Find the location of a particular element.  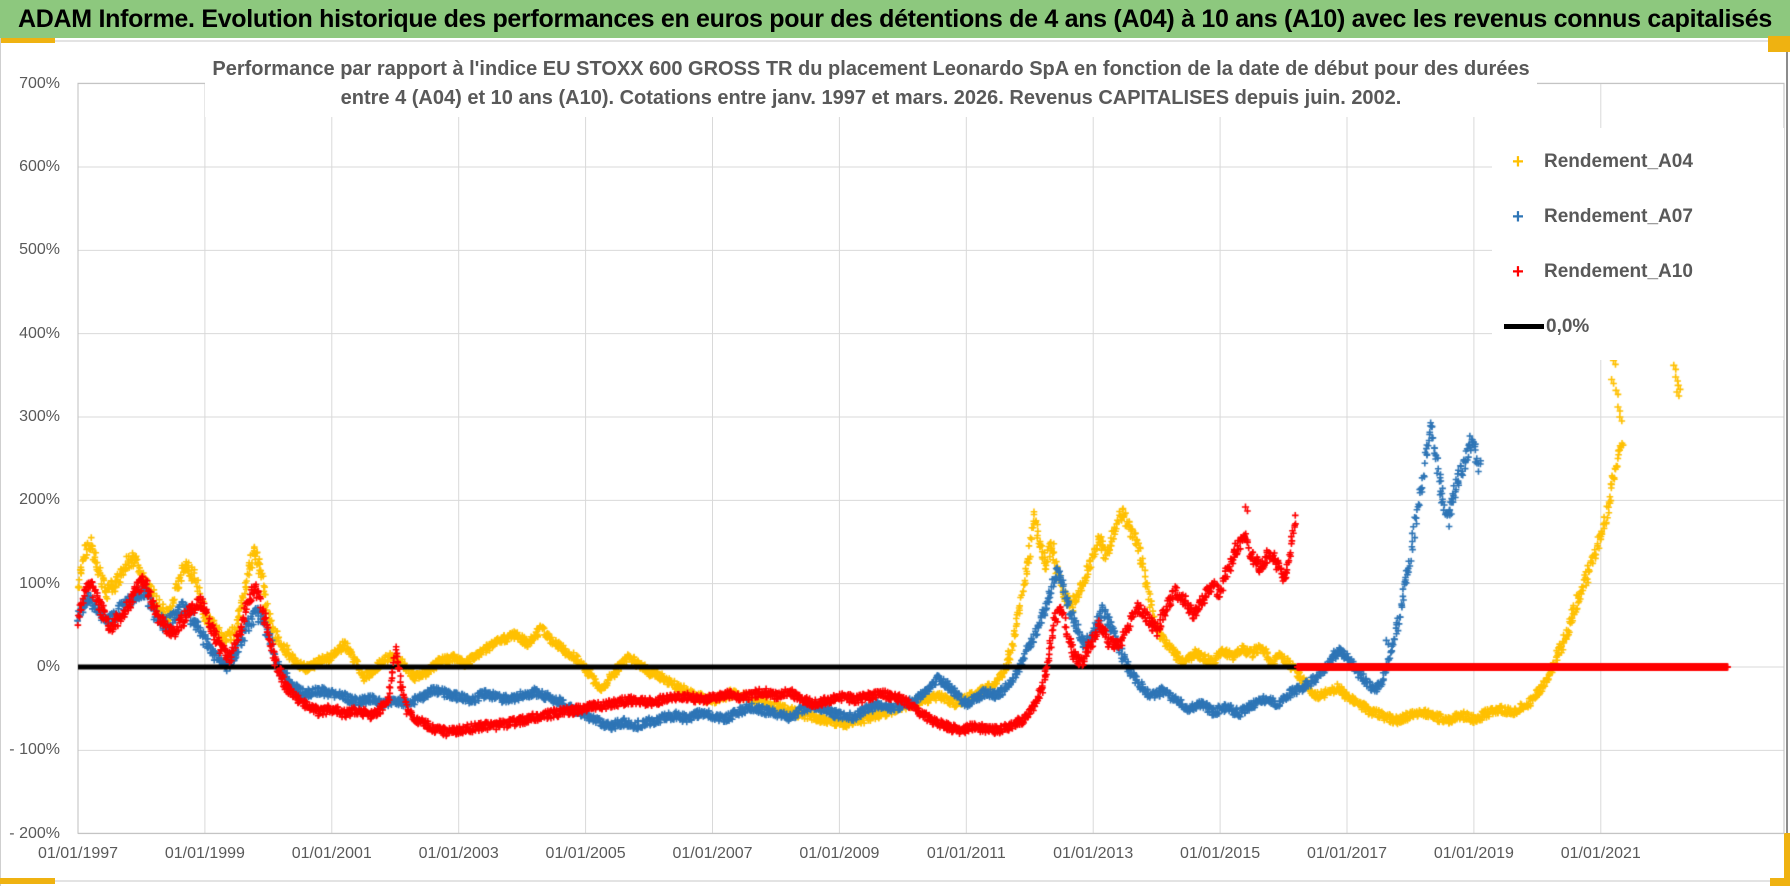

header-divider is located at coordinates (895, 41).